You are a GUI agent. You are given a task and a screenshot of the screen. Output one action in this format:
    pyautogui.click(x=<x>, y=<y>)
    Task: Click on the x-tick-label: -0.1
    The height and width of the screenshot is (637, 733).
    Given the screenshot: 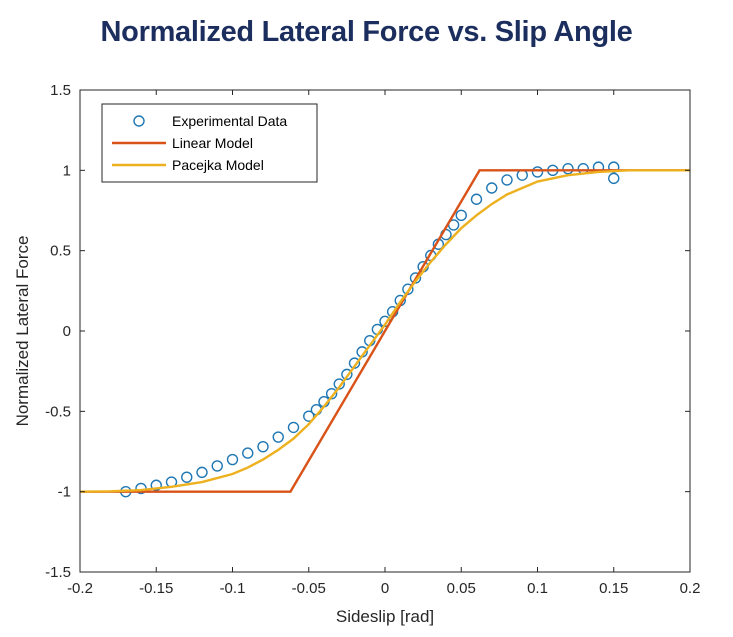 What is the action you would take?
    pyautogui.click(x=233, y=588)
    